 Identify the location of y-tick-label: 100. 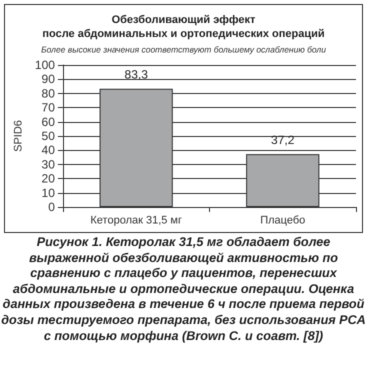
(45, 65).